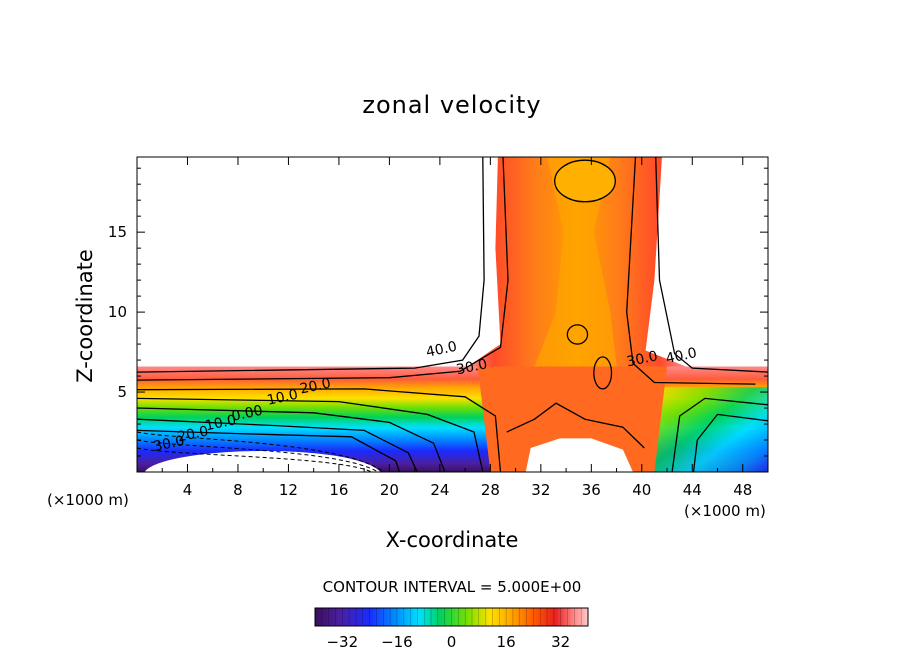 Image resolution: width=904 pixels, height=654 pixels. What do you see at coordinates (711, 265) in the screenshot?
I see `contour-40-right` at bounding box center [711, 265].